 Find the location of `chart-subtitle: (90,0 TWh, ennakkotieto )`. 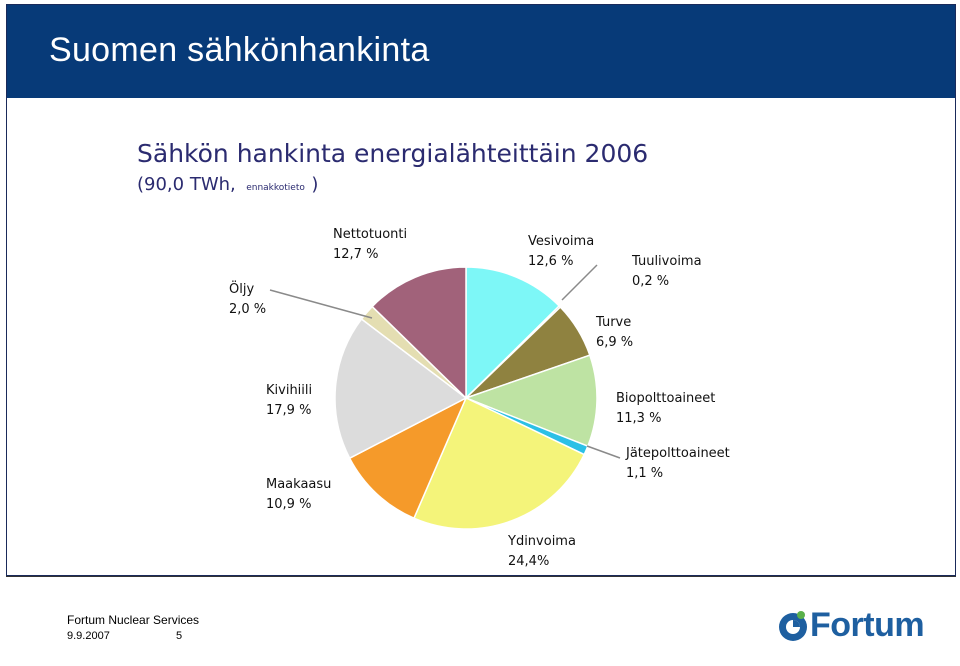

chart-subtitle: (90,0 TWh, ennakkotieto ) is located at coordinates (227, 184).